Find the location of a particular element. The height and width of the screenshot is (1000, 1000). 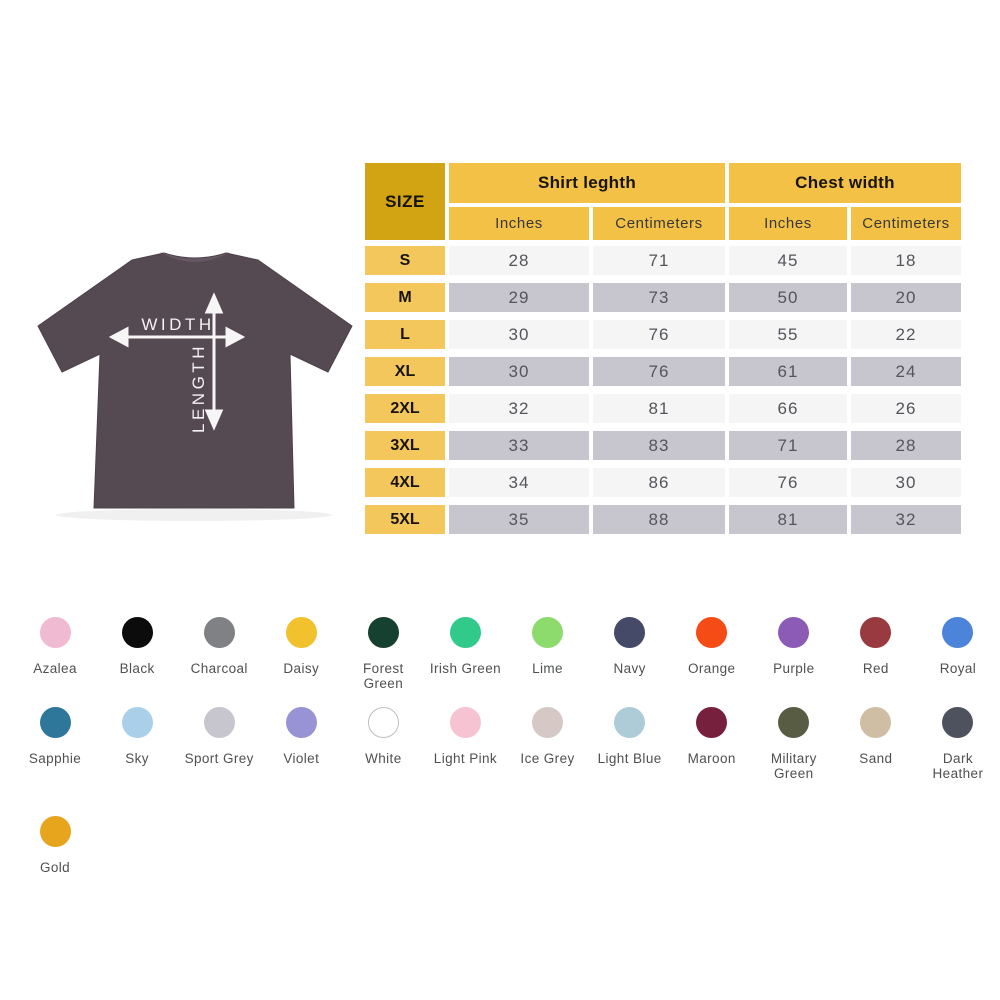

swatch-daisy-label: Daisy is located at coordinates (301, 668).